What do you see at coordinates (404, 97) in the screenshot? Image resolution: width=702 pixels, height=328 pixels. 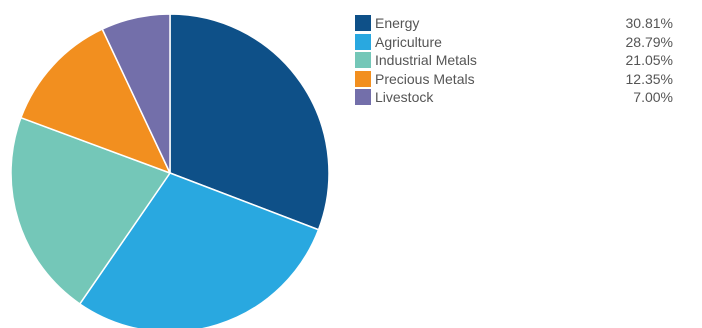 I see `legend-label-livestock: Livestock` at bounding box center [404, 97].